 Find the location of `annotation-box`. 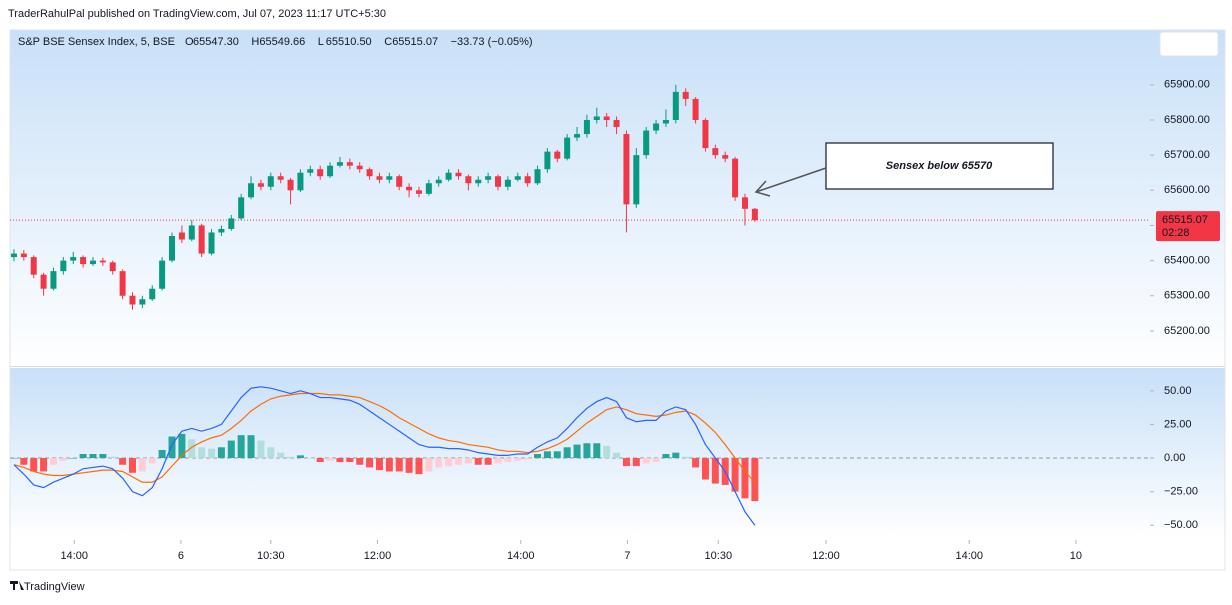

annotation-box is located at coordinates (939, 166).